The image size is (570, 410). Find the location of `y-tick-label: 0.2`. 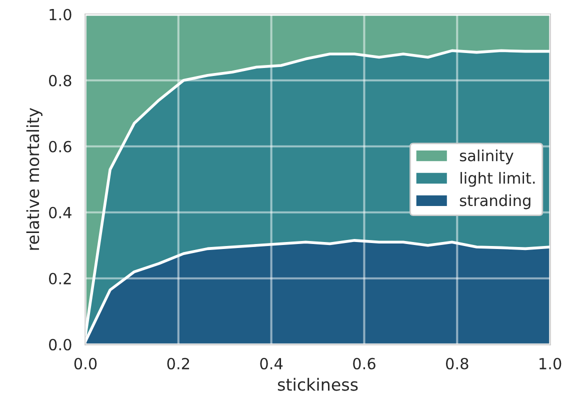

y-tick-label: 0.2 is located at coordinates (60, 278).